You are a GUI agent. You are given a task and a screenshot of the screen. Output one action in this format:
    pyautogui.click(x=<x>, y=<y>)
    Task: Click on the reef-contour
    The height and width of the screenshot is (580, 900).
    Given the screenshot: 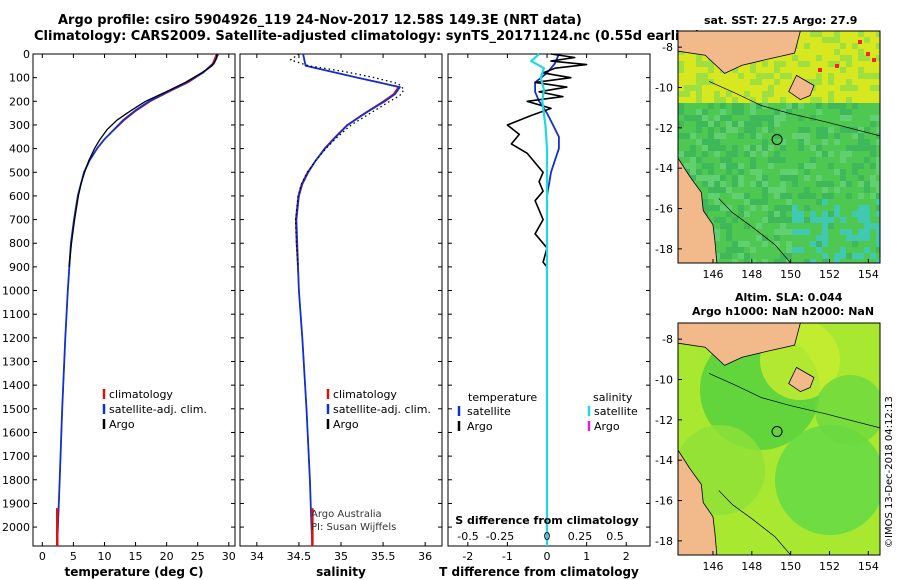 What is the action you would take?
    pyautogui.click(x=754, y=230)
    